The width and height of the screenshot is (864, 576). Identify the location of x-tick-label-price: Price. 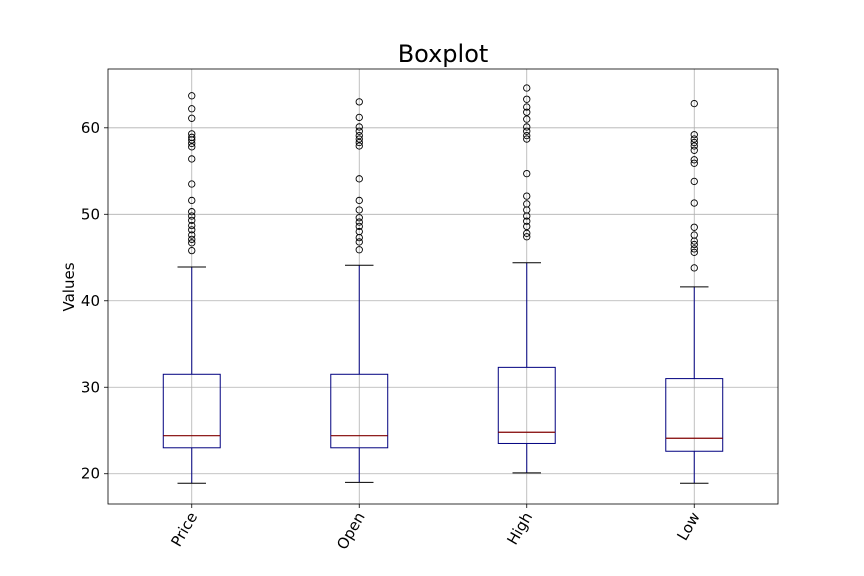
(184, 529).